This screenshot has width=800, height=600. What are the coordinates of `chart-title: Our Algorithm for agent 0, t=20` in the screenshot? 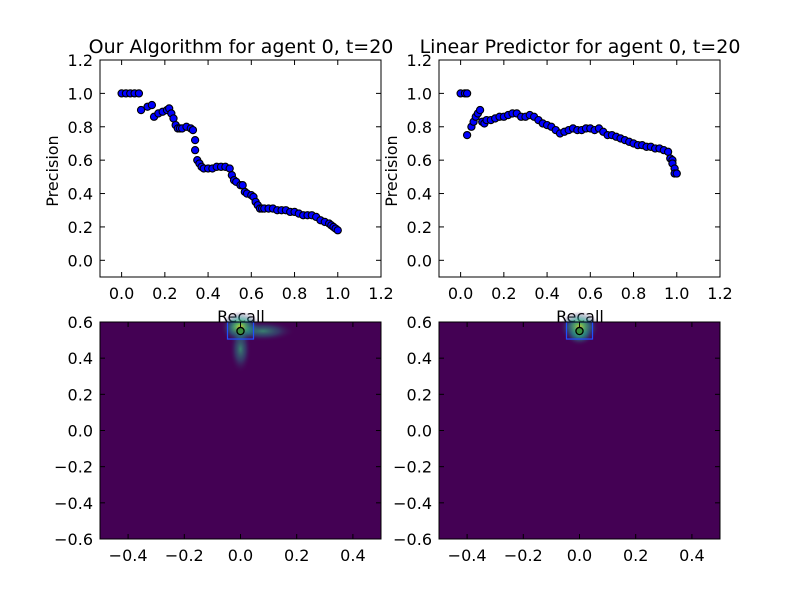 It's located at (241, 47).